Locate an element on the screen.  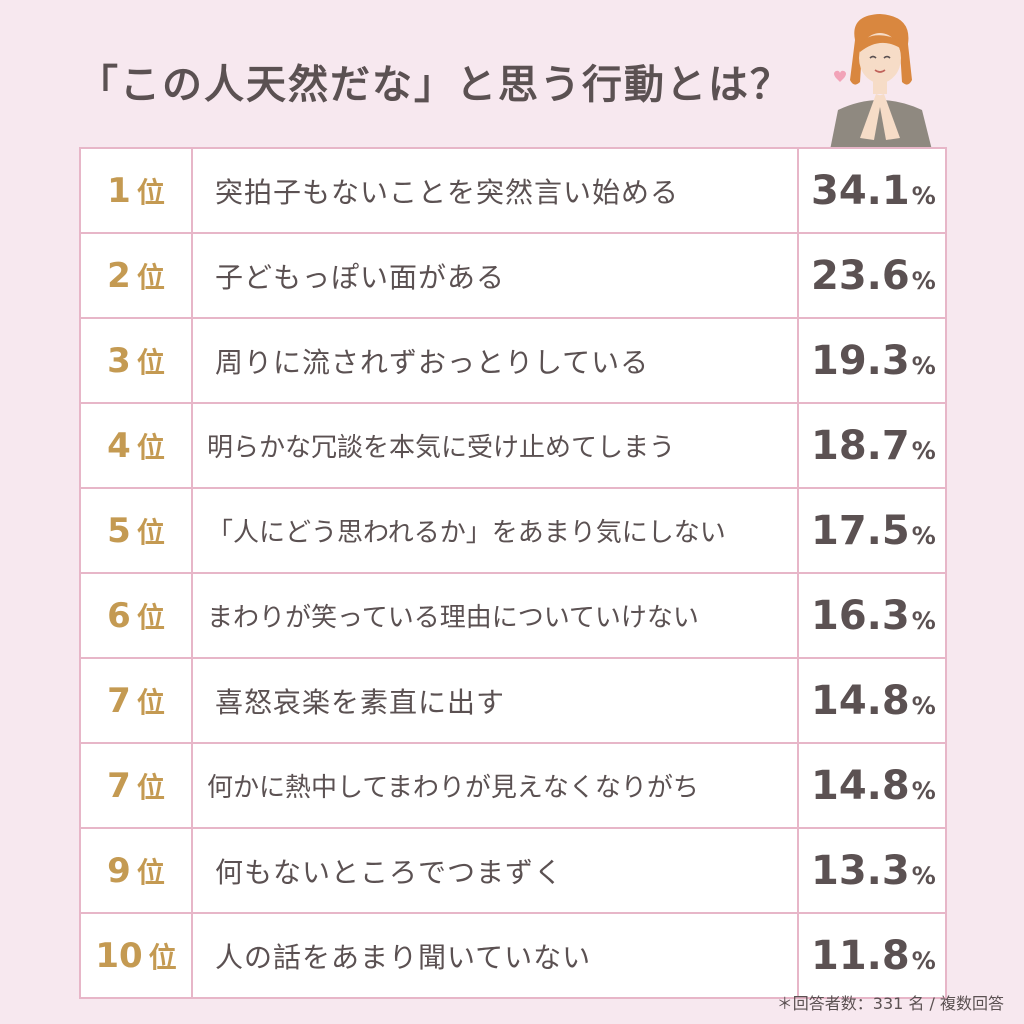
percent-value: 17.5 is located at coordinates (860, 530).